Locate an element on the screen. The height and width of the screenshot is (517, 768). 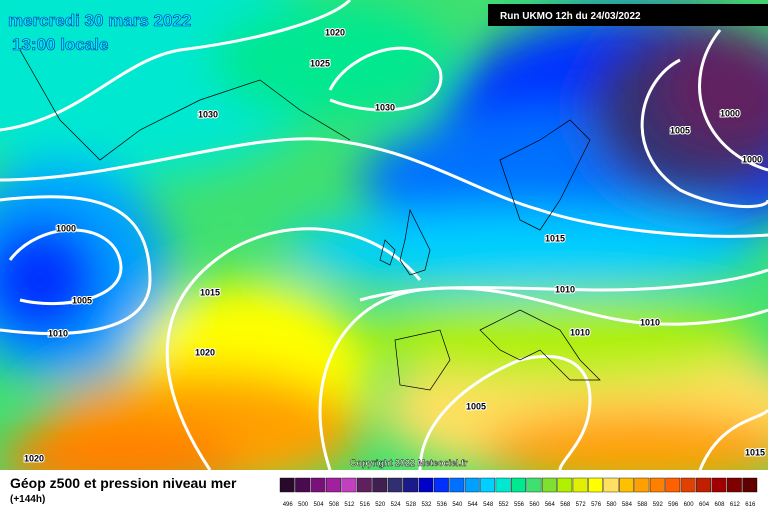
legend-label: 564 is located at coordinates (550, 505).